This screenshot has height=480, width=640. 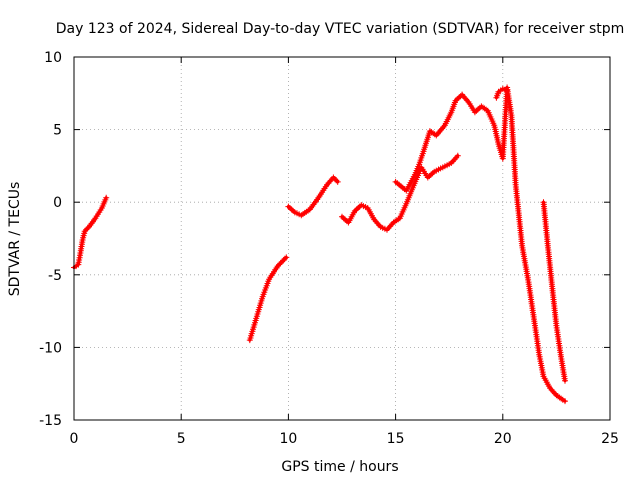 I want to click on y-tick-label: 10, so click(x=53, y=58).